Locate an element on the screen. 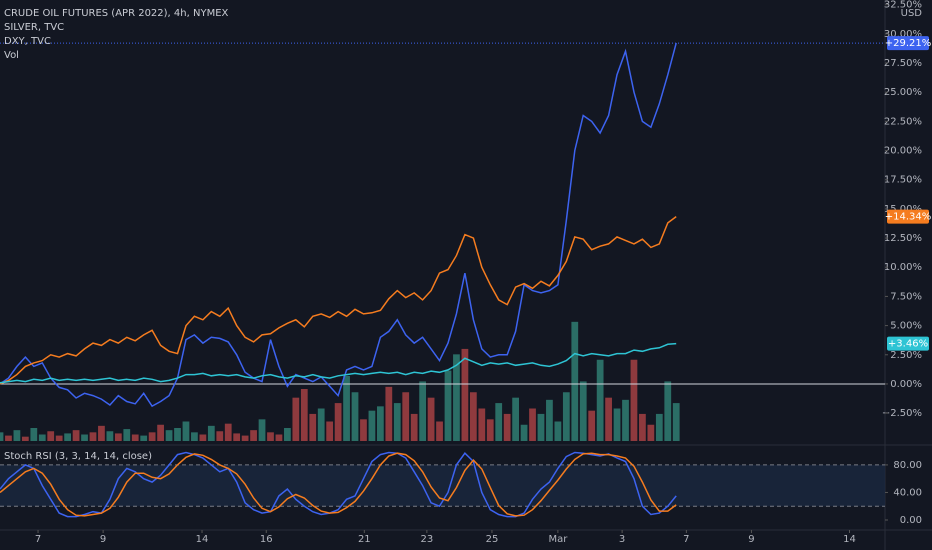  legend-entry: Vol is located at coordinates (11, 55).